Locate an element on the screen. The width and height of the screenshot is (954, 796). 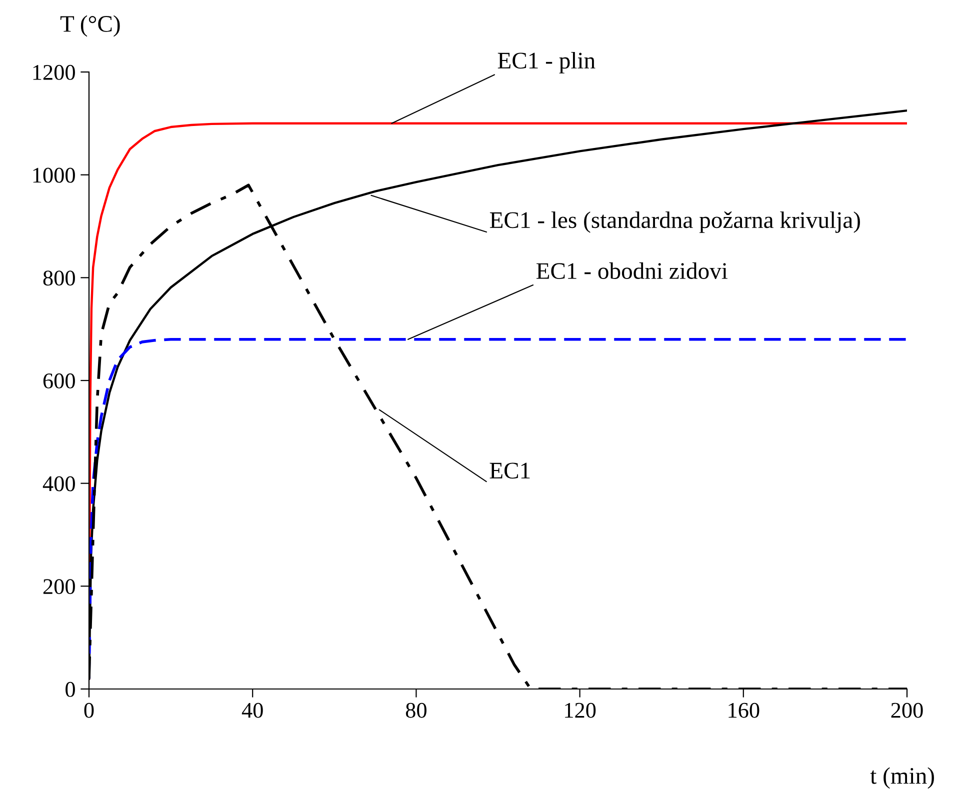
x-tick-label: 120 is located at coordinates (580, 710).